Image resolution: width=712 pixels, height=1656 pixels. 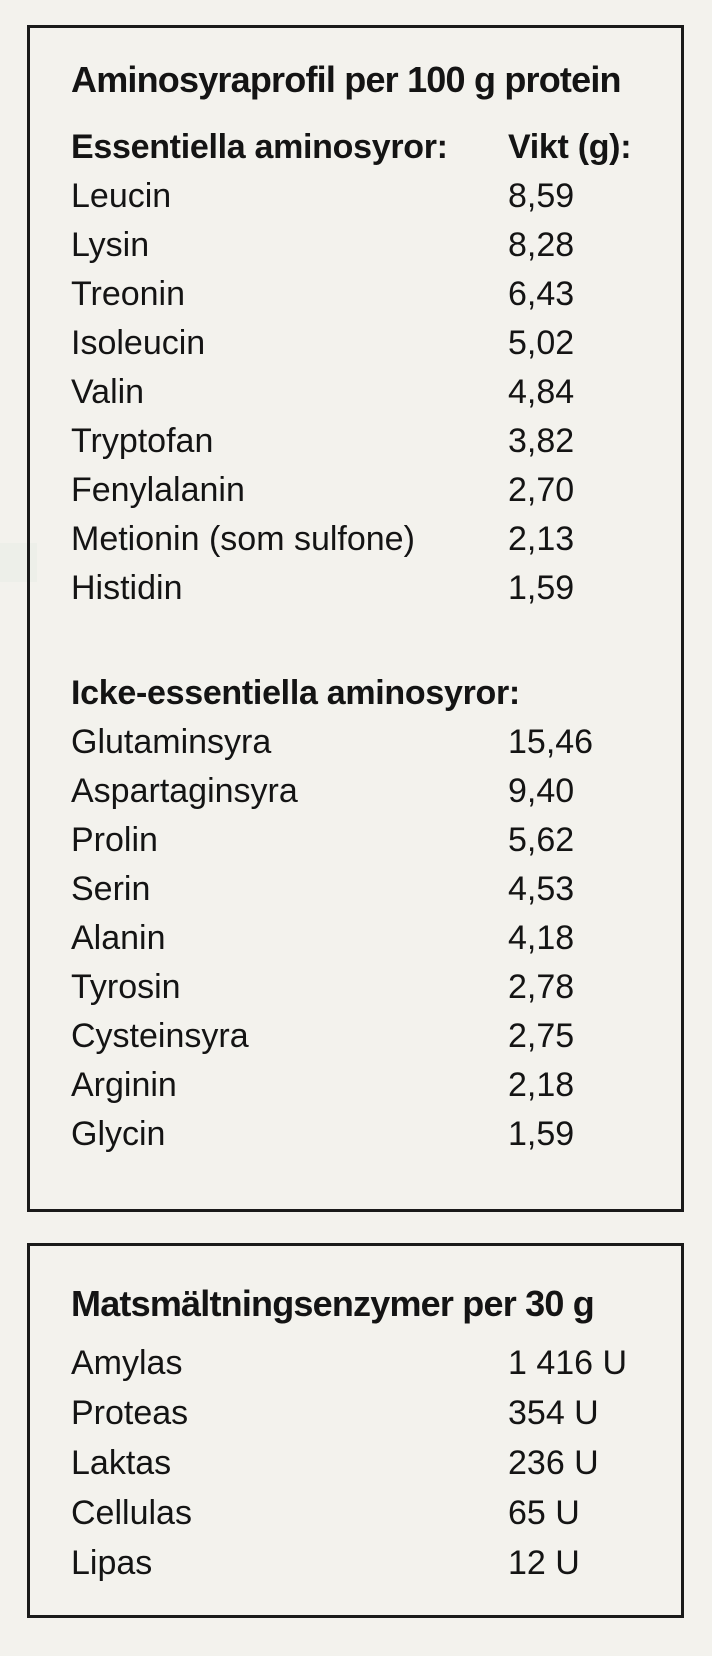 What do you see at coordinates (541, 1035) in the screenshot?
I see `amino-value: 2,75` at bounding box center [541, 1035].